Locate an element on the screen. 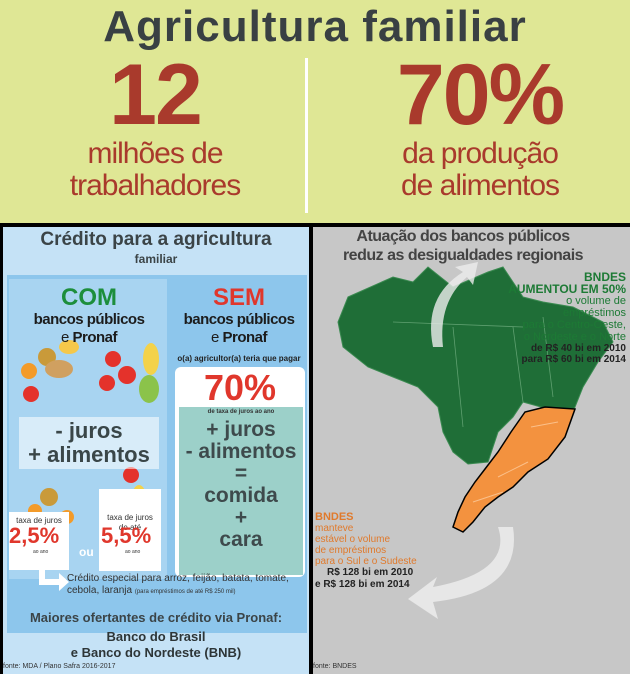 This screenshot has width=630, height=674. sem-rate: 70% is located at coordinates (240, 387).